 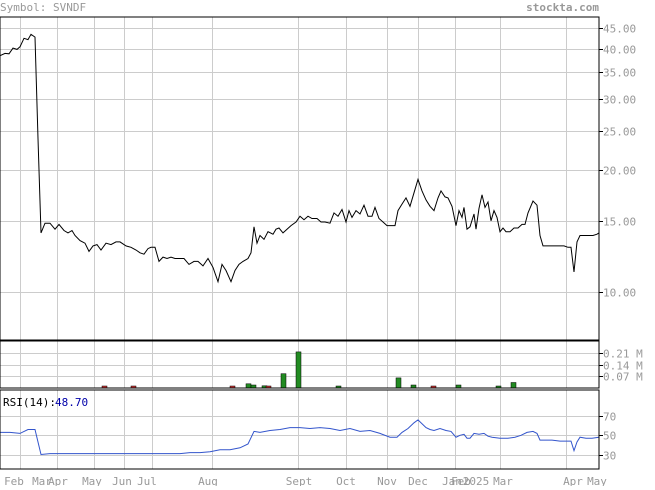 I want to click on x-tick-label: Aug, so click(x=208, y=480).